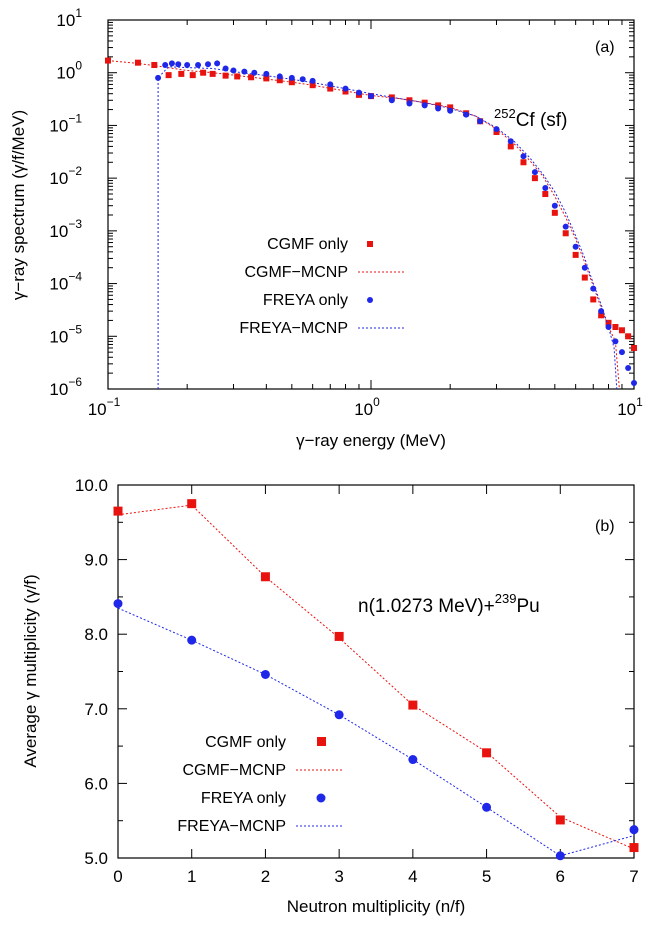 The width and height of the screenshot is (664, 925). What do you see at coordinates (633, 876) in the screenshot?
I see `x-tick-label: 7` at bounding box center [633, 876].